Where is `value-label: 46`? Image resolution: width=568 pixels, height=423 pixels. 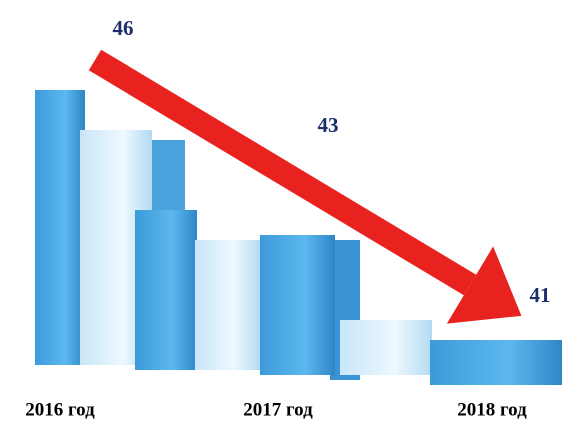
value-label: 46 is located at coordinates (123, 28).